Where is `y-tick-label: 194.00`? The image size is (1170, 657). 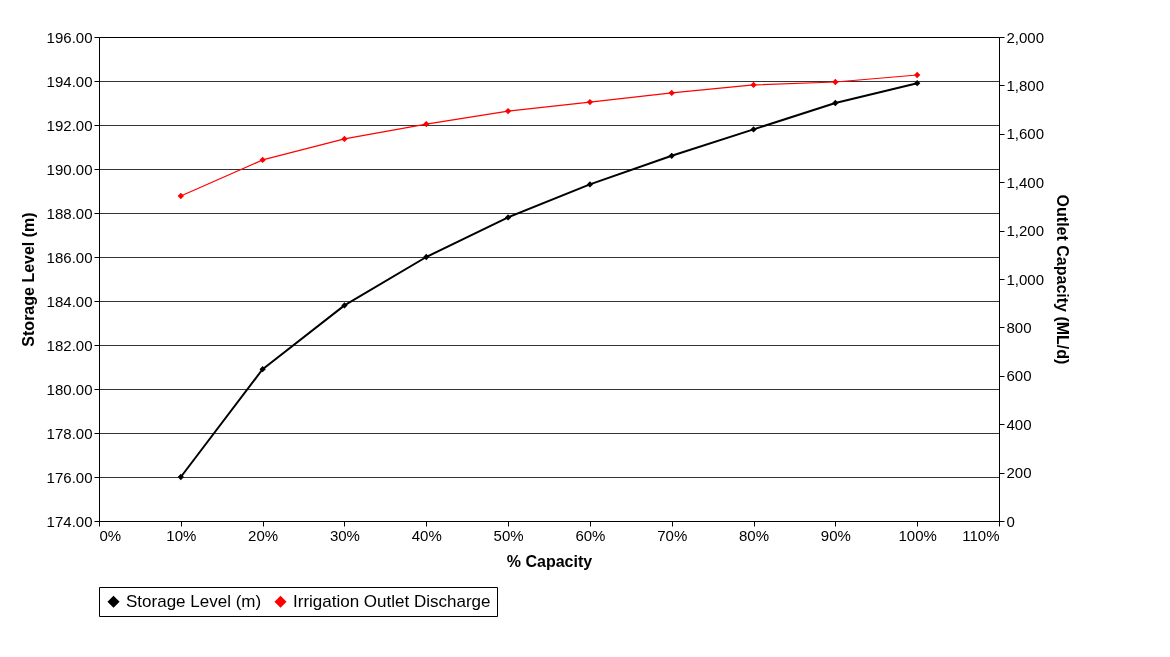
y-tick-label: 194.00 is located at coordinates (69, 81).